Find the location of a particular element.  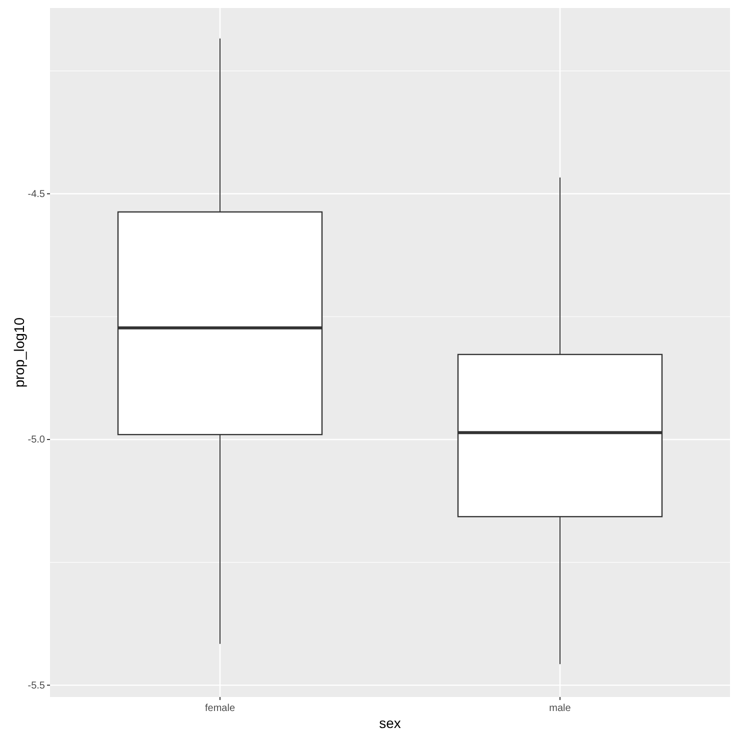

x-tick-label: male is located at coordinates (560, 708).